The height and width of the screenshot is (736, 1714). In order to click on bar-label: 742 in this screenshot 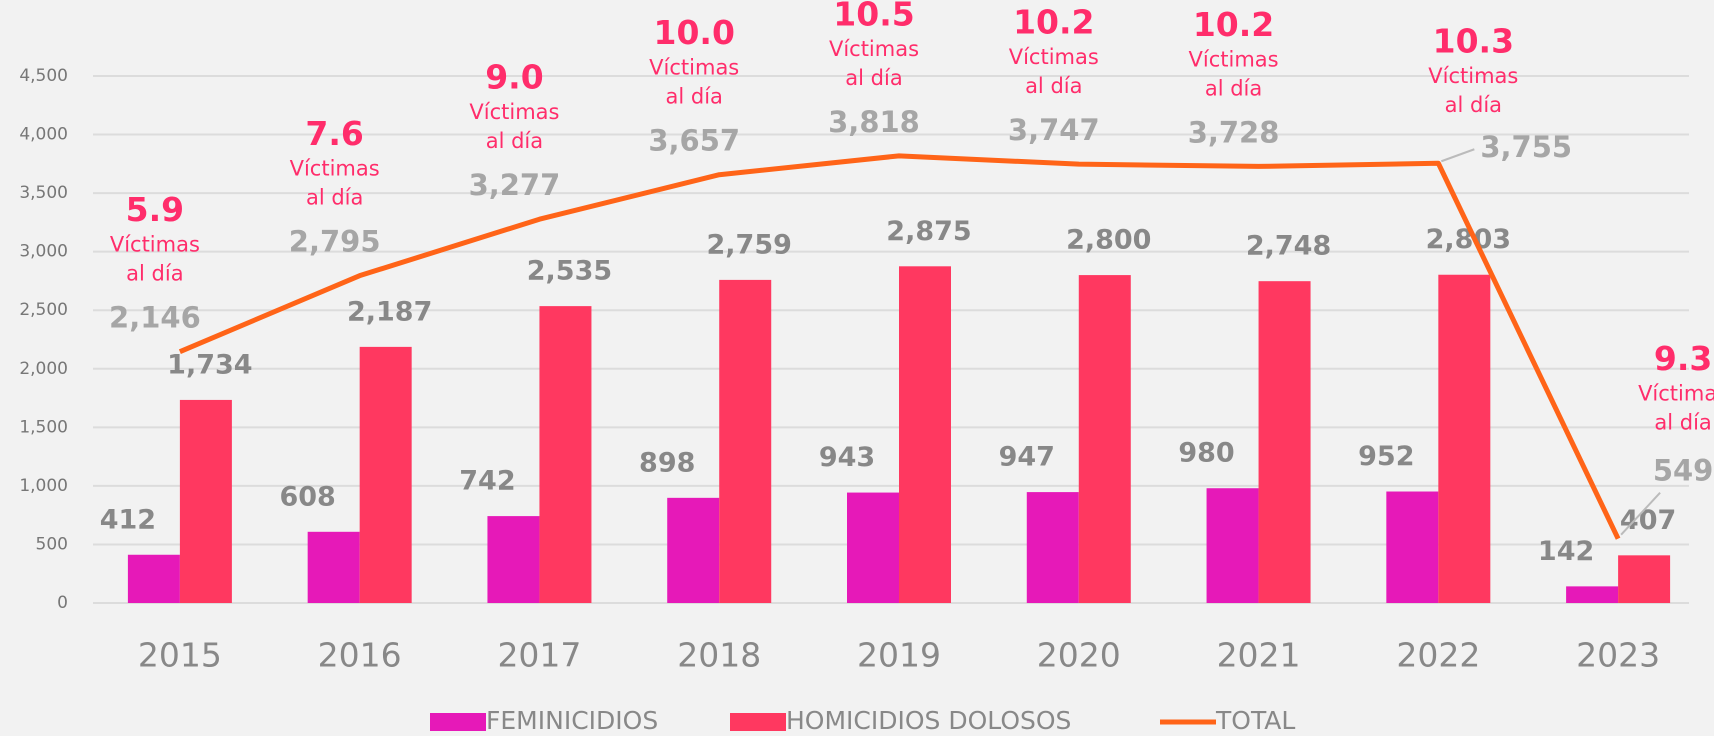, I will do `click(487, 481)`.